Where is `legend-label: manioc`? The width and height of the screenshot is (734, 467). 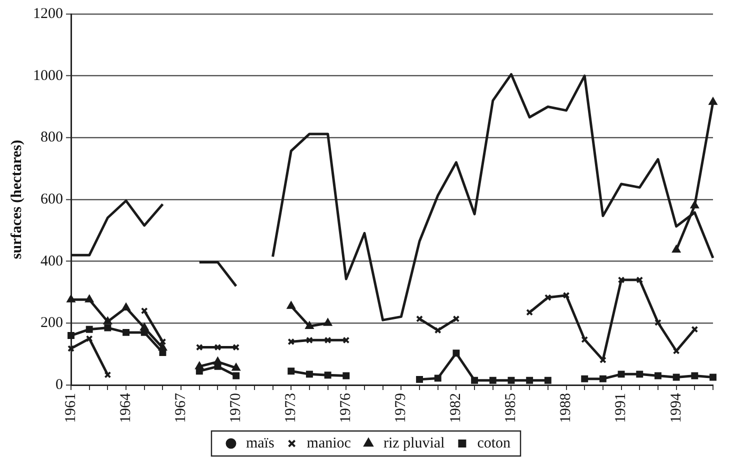 legend-label: manioc is located at coordinates (329, 443).